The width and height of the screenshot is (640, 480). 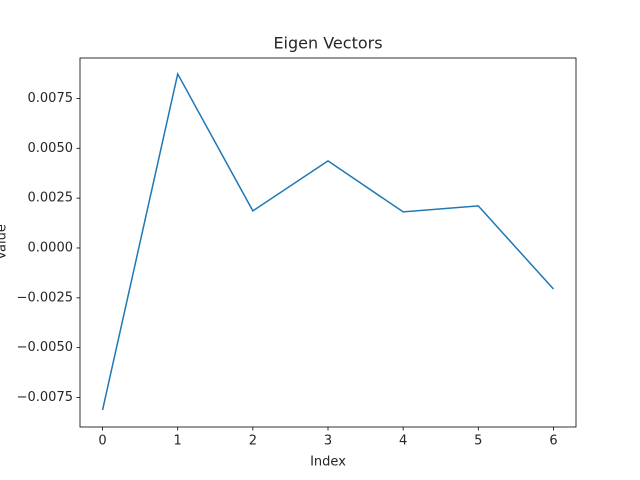 I want to click on x-tick-label: 4, so click(x=403, y=441).